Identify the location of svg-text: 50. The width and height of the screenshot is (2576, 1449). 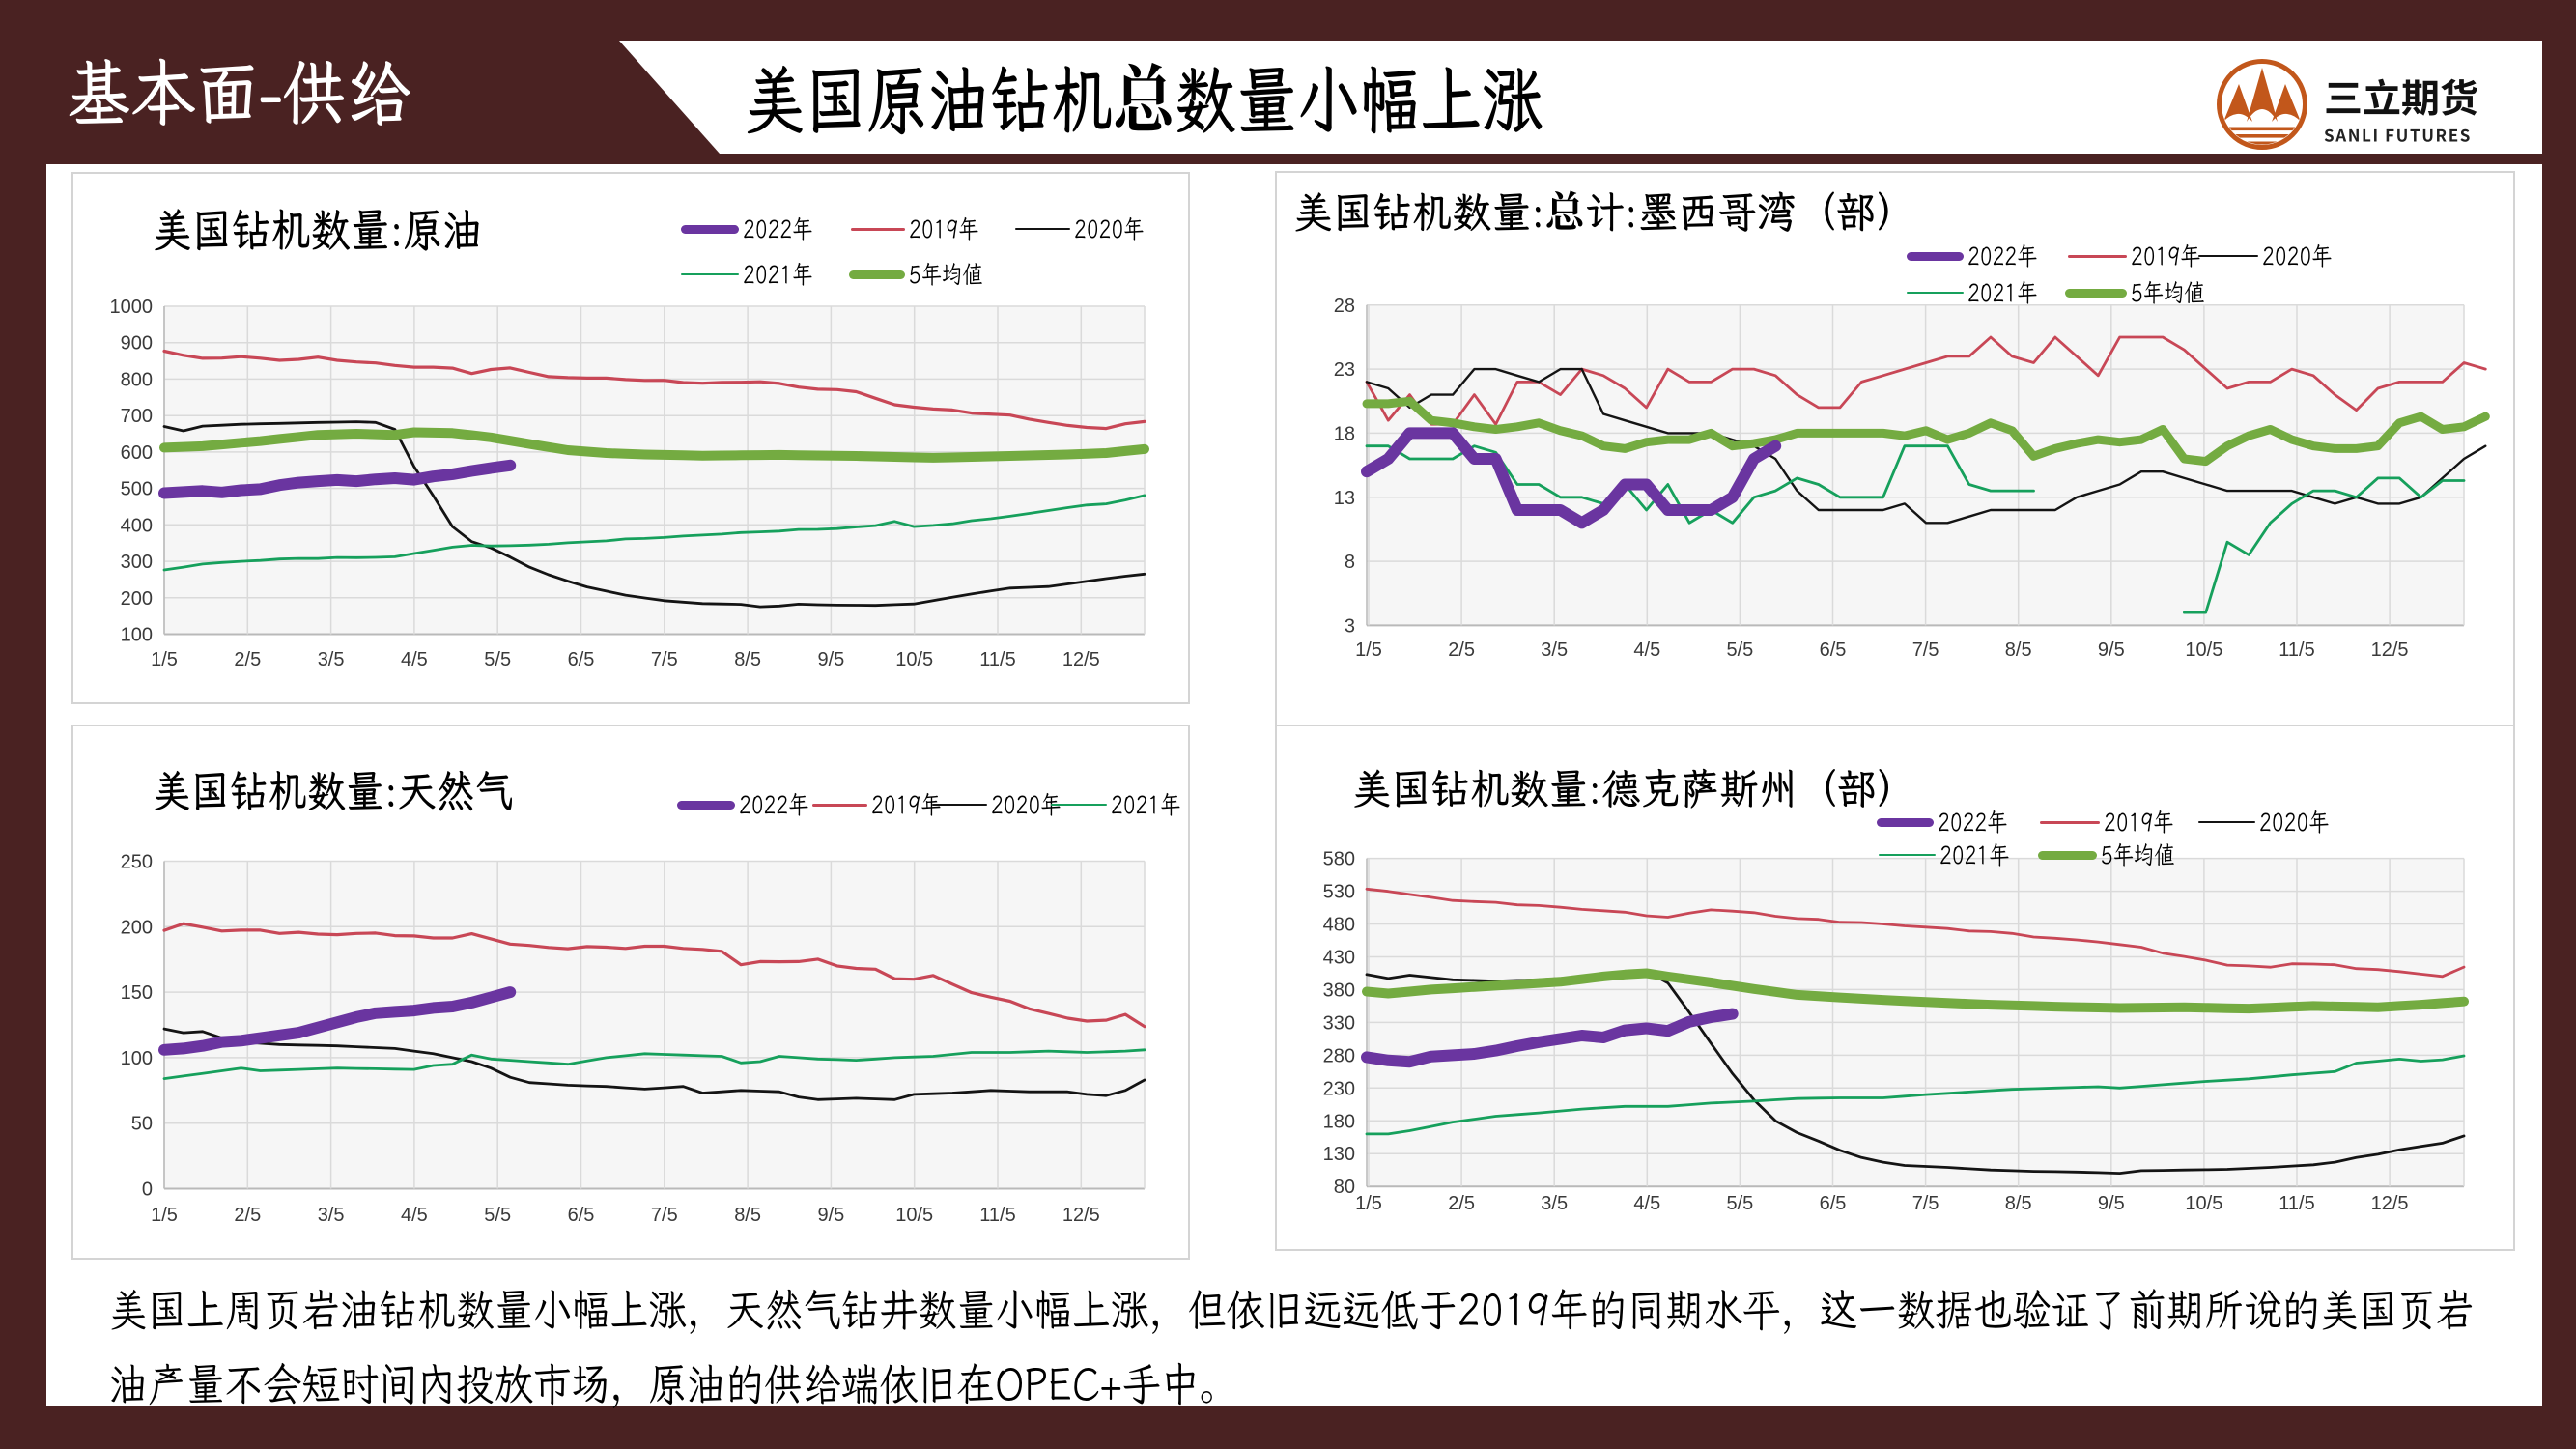
(142, 1124).